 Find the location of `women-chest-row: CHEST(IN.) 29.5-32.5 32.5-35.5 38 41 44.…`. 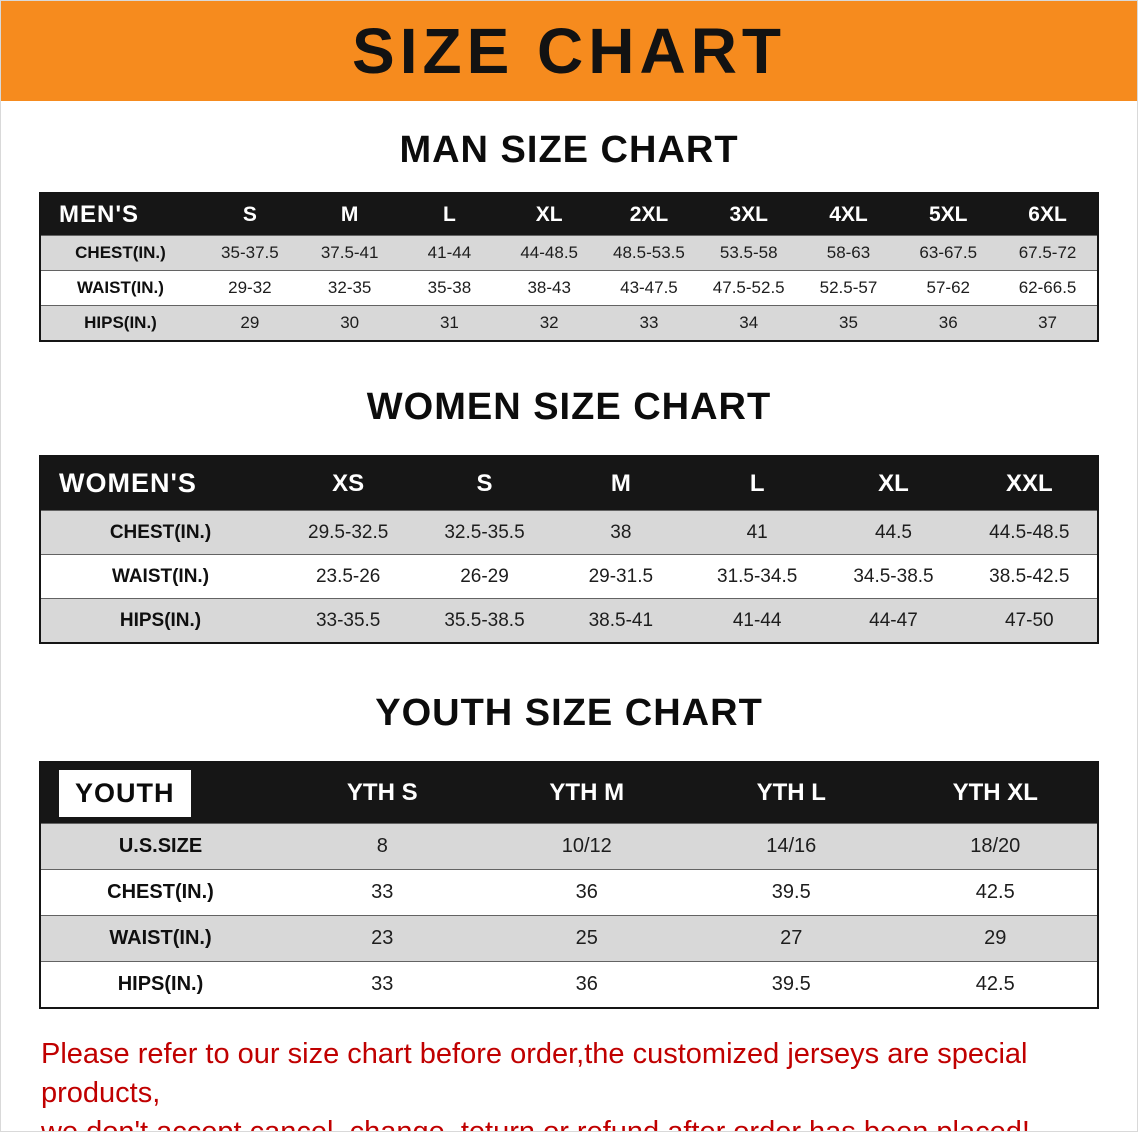

women-chest-row: CHEST(IN.) 29.5-32.5 32.5-35.5 38 41 44.… is located at coordinates (569, 532).